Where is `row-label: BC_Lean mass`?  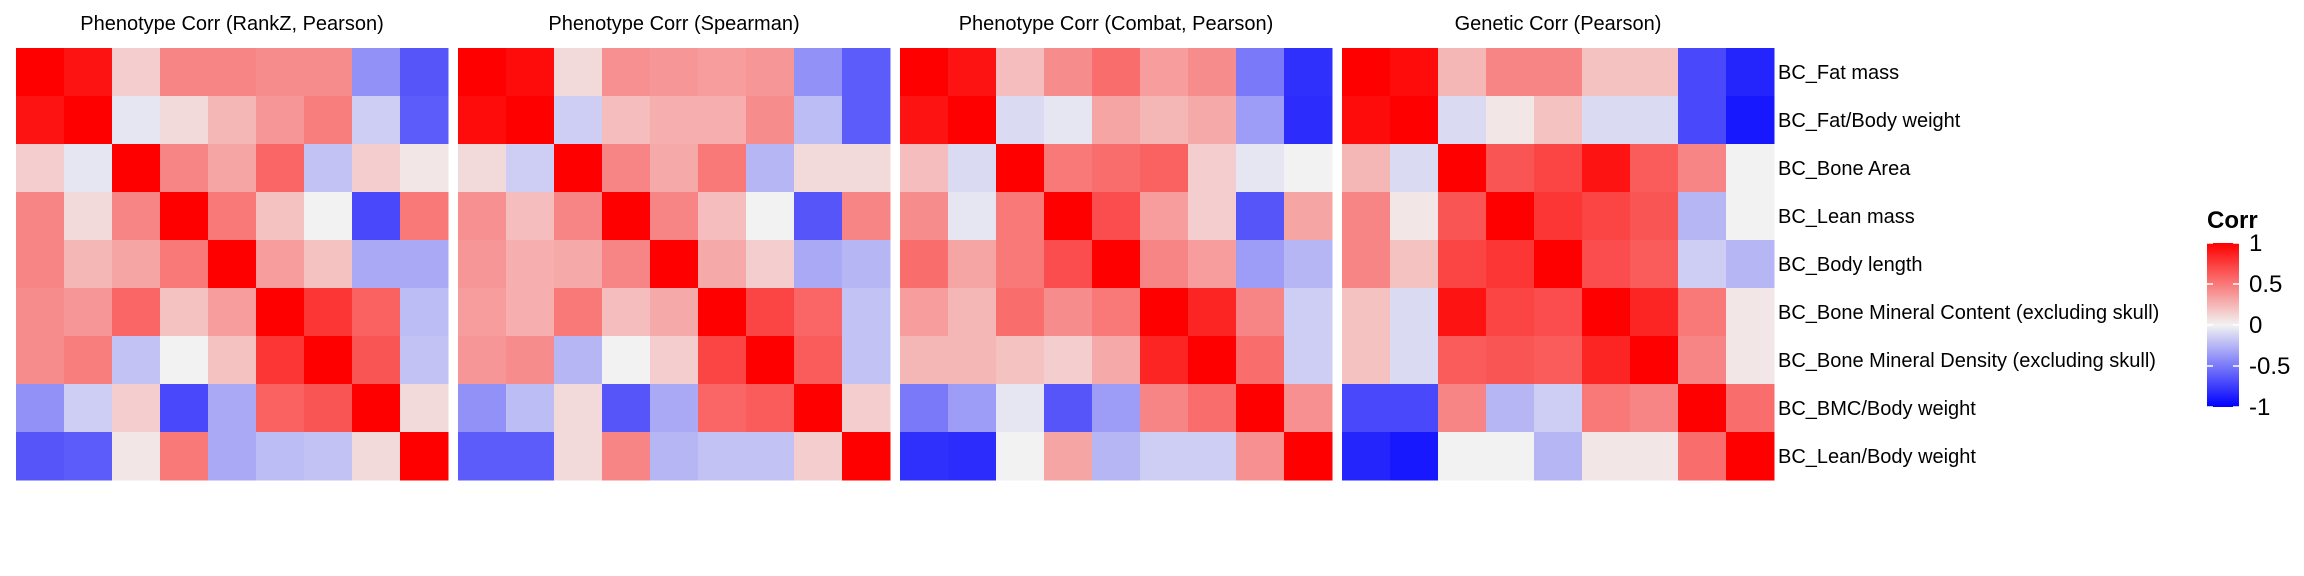
row-label: BC_Lean mass is located at coordinates (1846, 217).